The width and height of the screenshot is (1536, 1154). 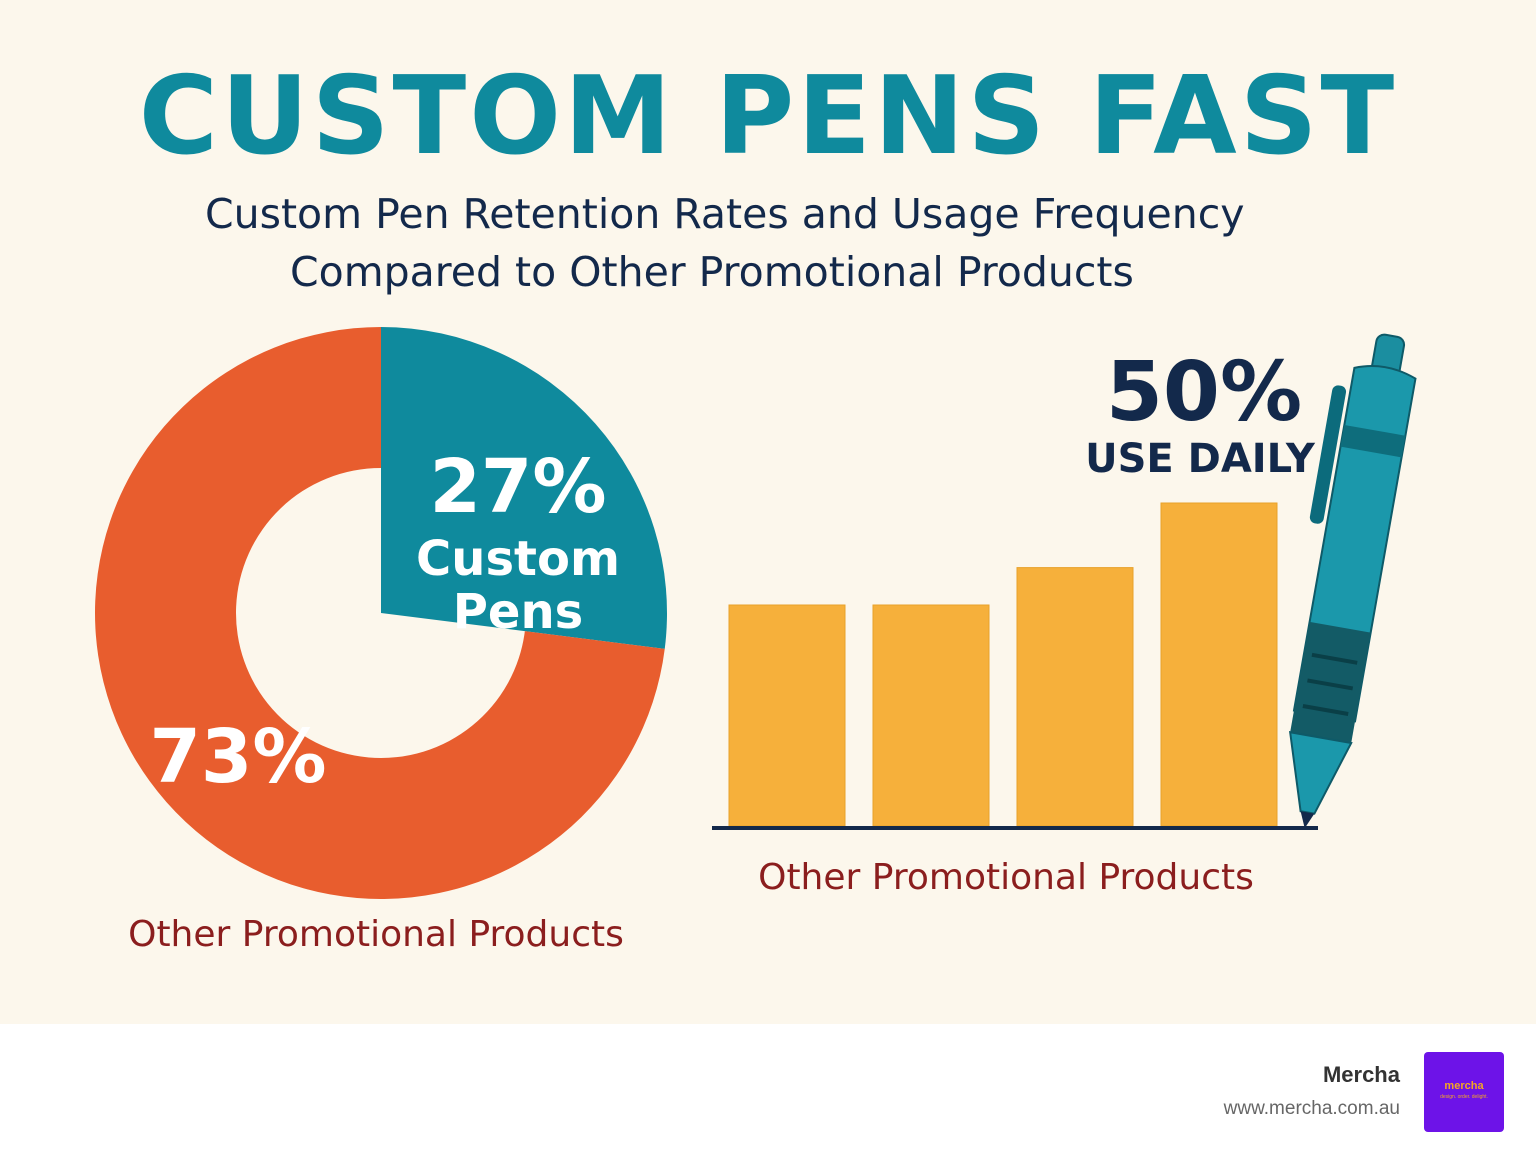 I want to click on donut-label-custom-line1: Custom, so click(x=518, y=559).